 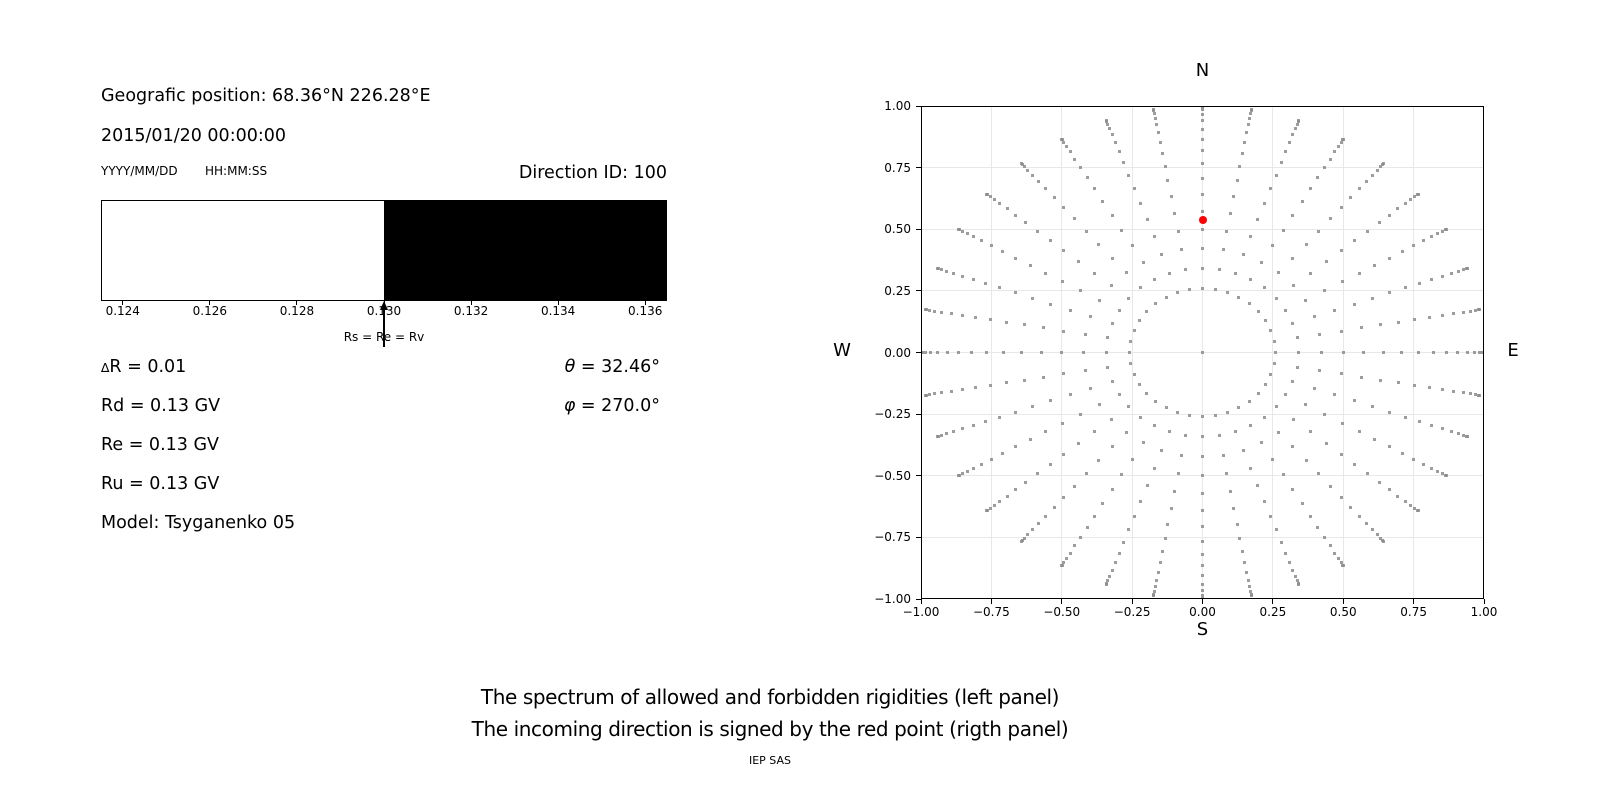 I want to click on rigidity-spectrum-plot, so click(x=384, y=250).